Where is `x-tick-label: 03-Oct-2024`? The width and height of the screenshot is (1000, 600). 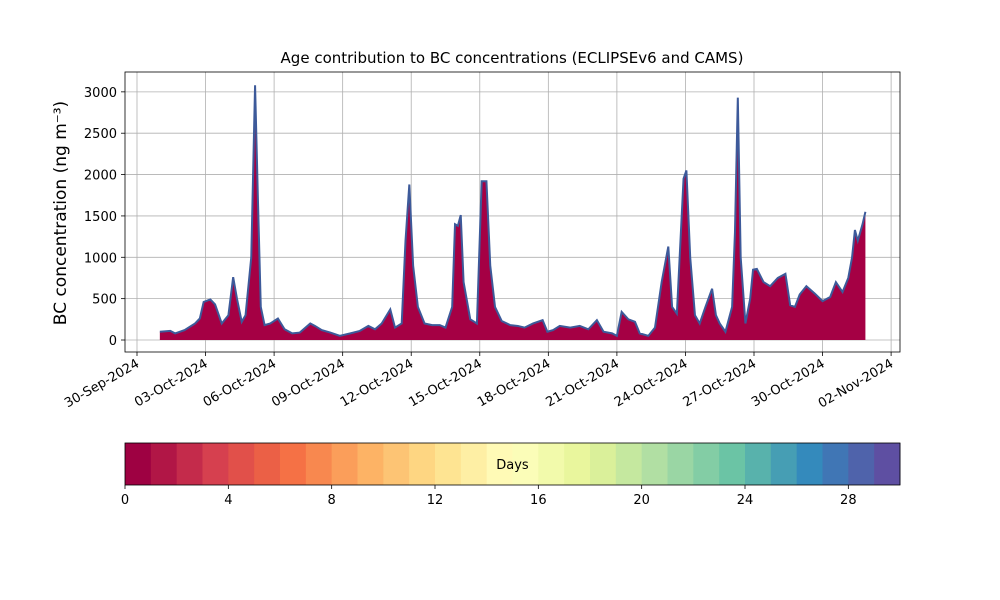
x-tick-label: 03-Oct-2024 is located at coordinates (171, 383).